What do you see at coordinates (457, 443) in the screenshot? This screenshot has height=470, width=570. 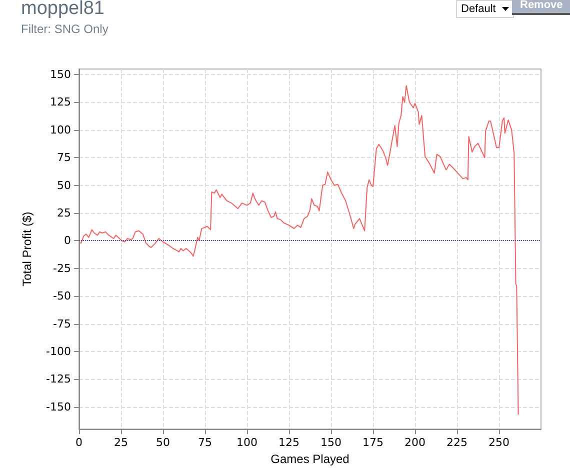 I see `x-tick-label: 225` at bounding box center [457, 443].